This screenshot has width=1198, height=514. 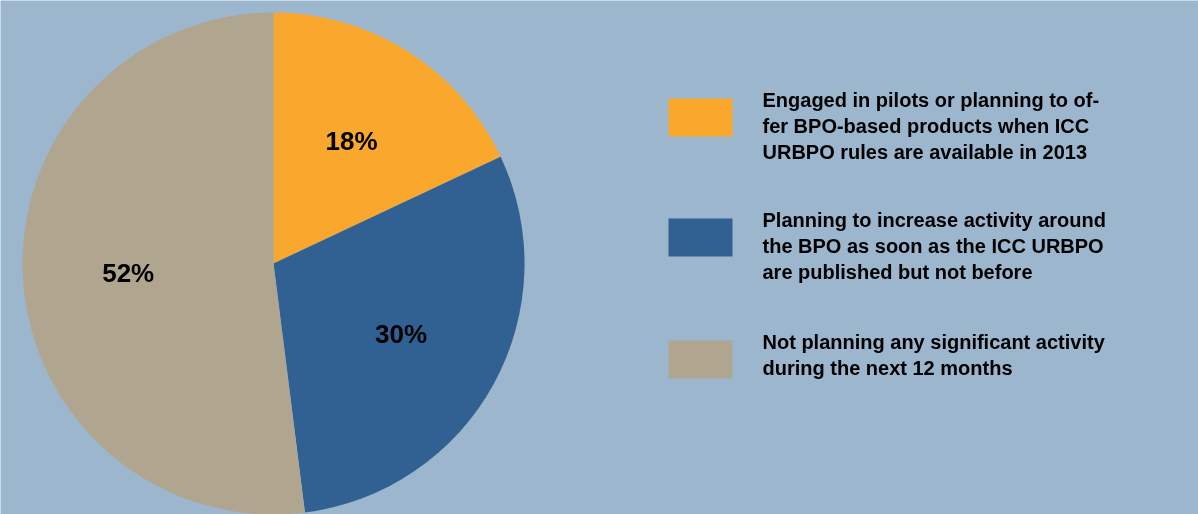 What do you see at coordinates (934, 354) in the screenshot?
I see `legend-label: Not planning any significant activity during the next 12 months` at bounding box center [934, 354].